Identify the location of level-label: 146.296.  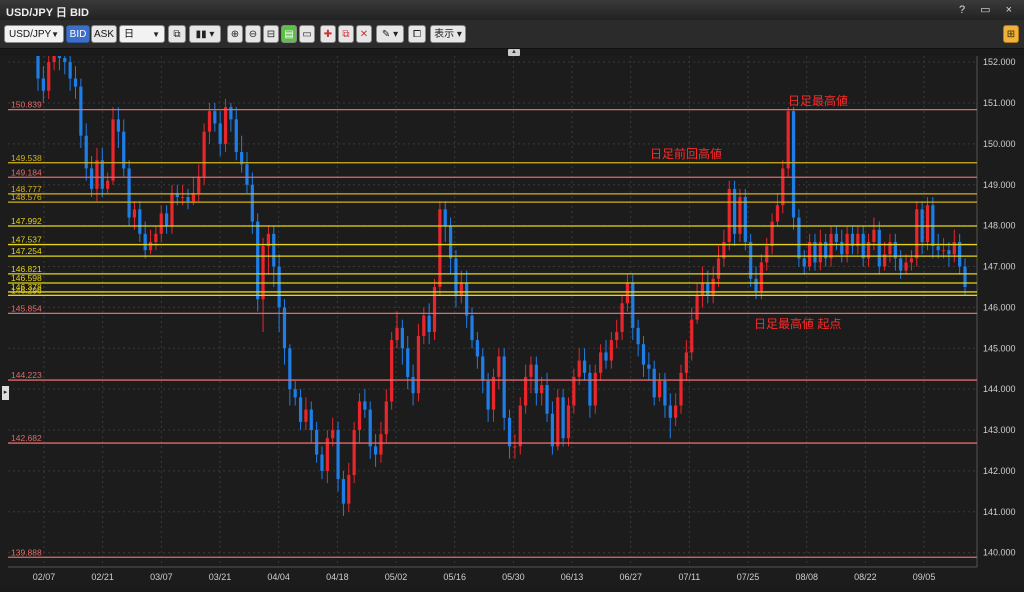
(26, 290).